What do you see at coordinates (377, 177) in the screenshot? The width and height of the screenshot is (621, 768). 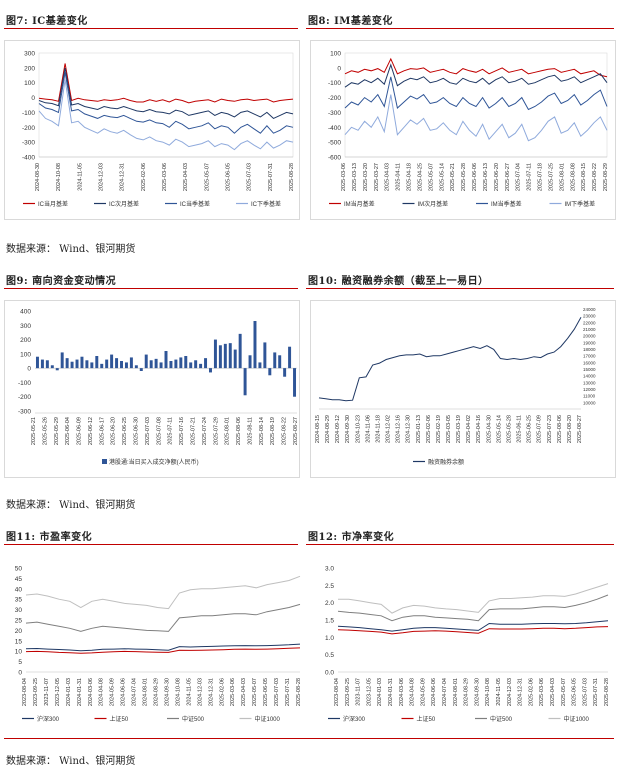 I see `x-tick-label: 2025-03-27` at bounding box center [377, 177].